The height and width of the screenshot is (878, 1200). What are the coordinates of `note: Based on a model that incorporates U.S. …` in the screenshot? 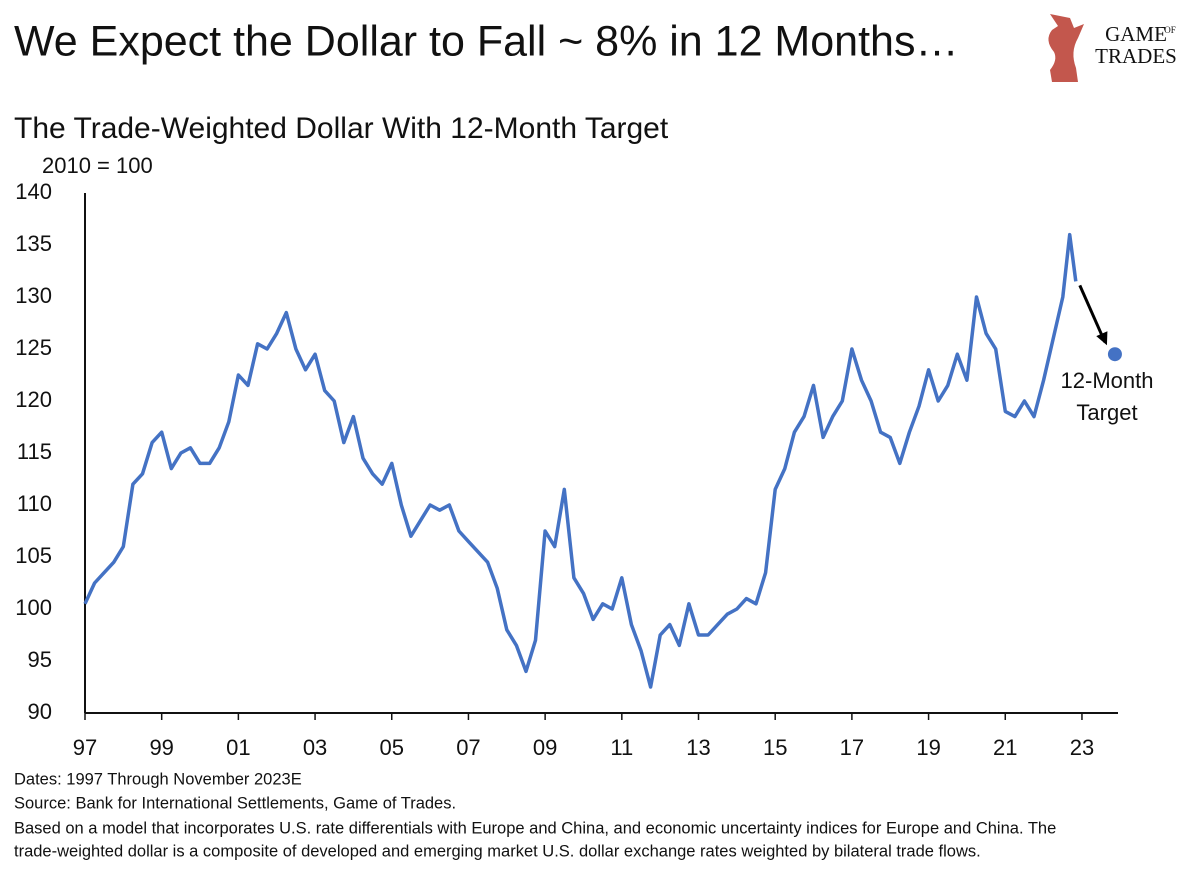 It's located at (535, 828).